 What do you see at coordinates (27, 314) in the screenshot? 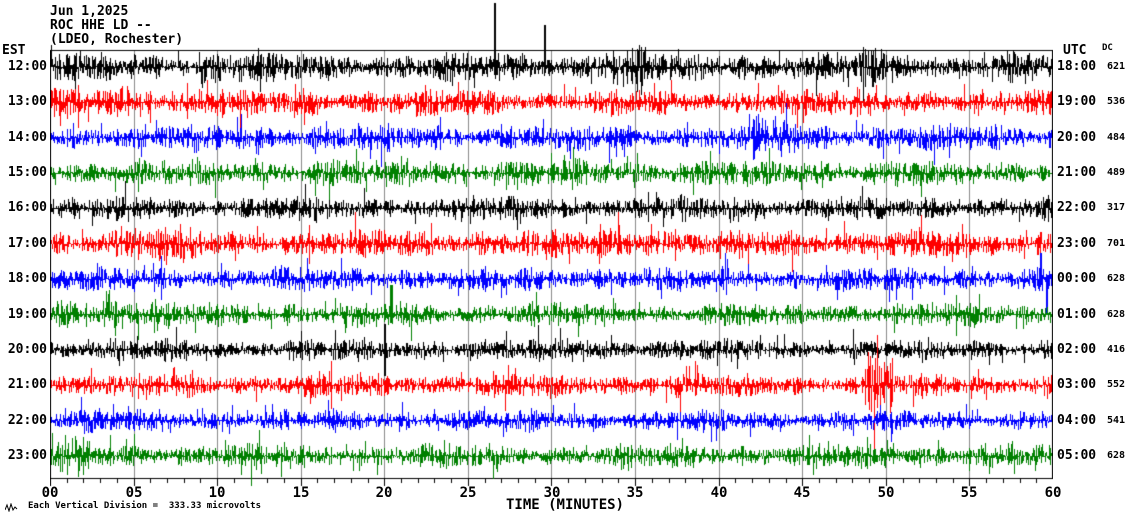
I see `est-time-label: 19:00` at bounding box center [27, 314].